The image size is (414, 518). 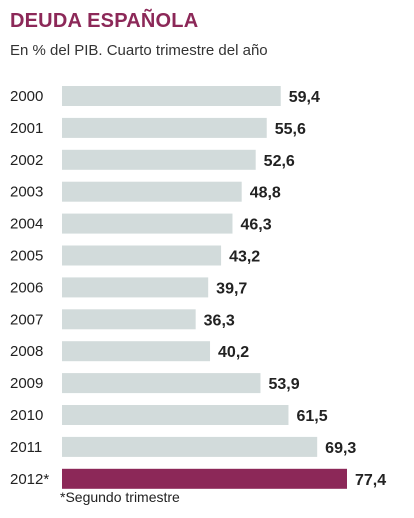 What do you see at coordinates (26, 224) in the screenshot?
I see `category-label-2004: 2004` at bounding box center [26, 224].